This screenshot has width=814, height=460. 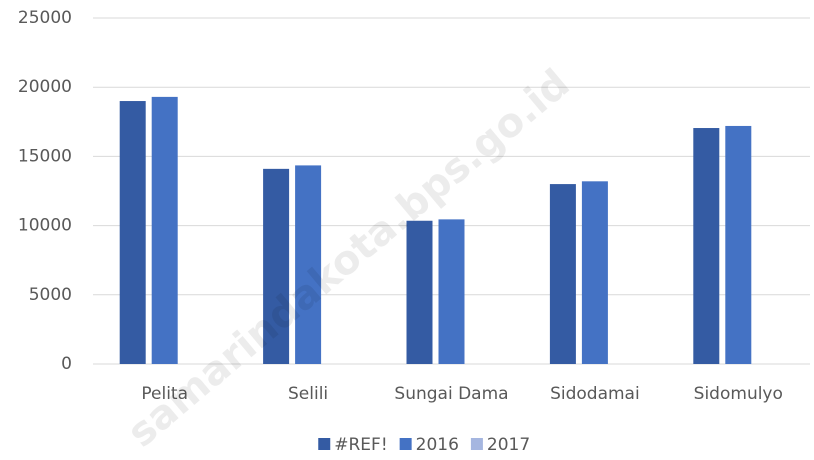 I want to click on legend-label: 2017, so click(x=508, y=445).